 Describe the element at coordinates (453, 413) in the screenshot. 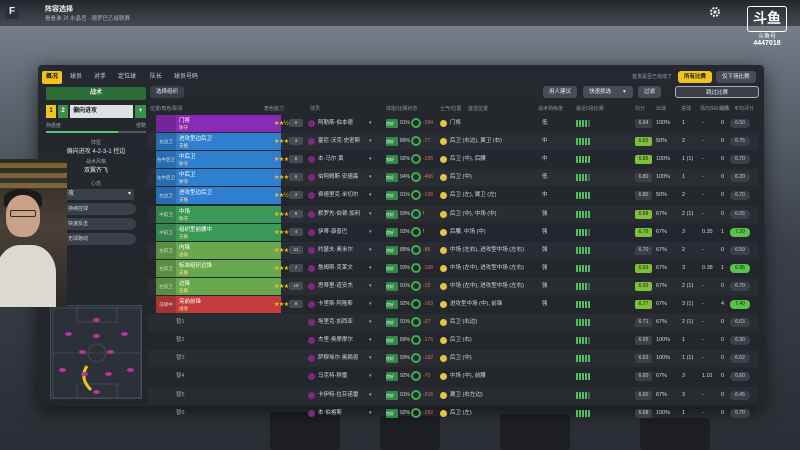

I see `table-row: 替6 本·伯格斯 ▾ 良好 92% -282 后卫 (左) 6.68 100% 1 - 0 6.70` at that location.